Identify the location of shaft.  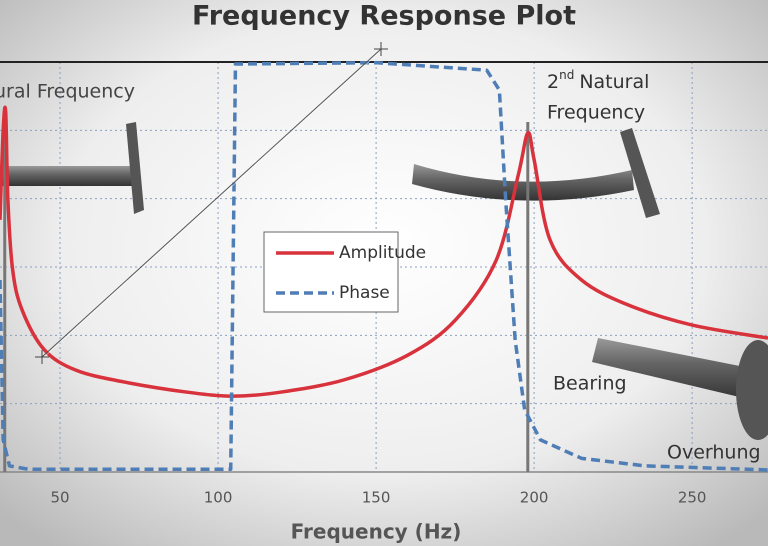
(676, 369).